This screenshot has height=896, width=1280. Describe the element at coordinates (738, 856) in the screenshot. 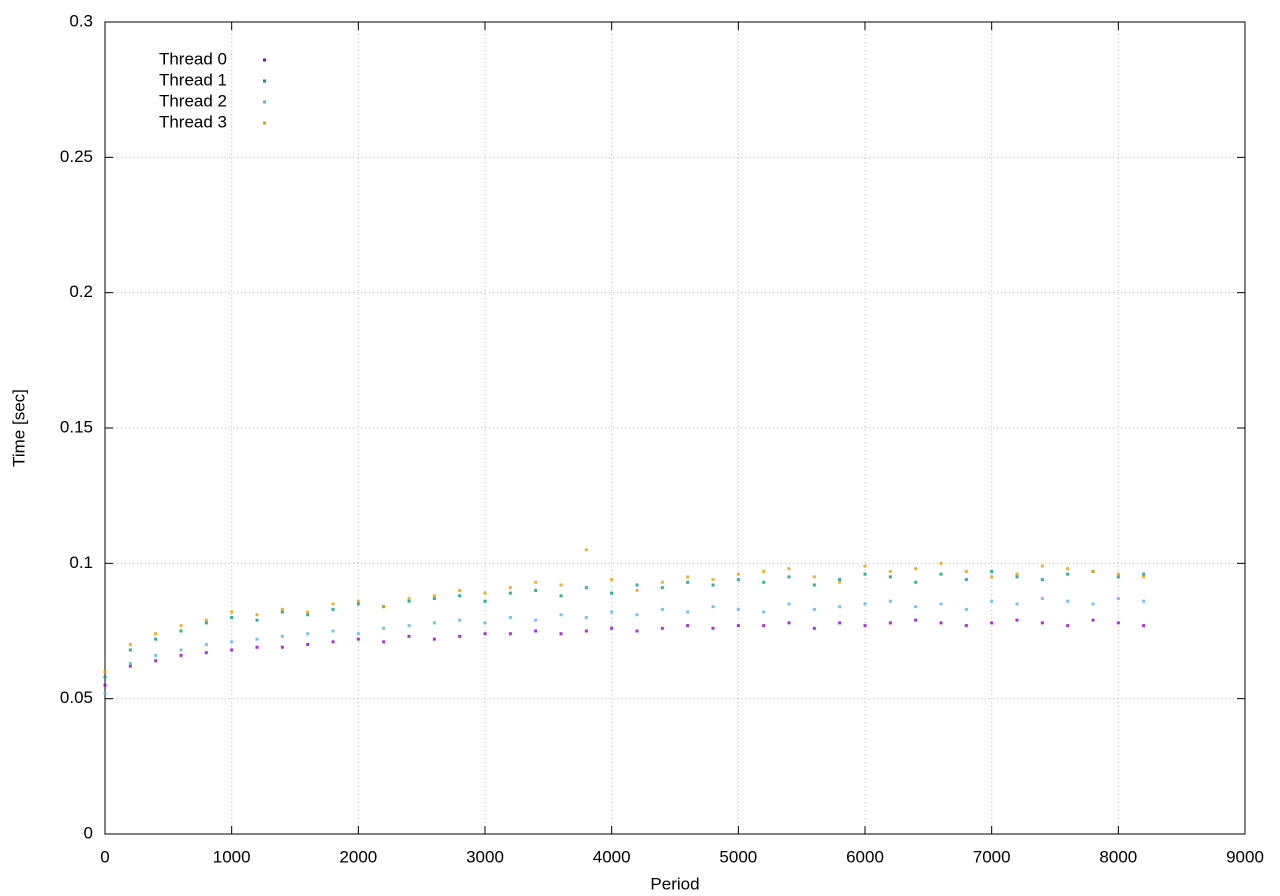

I see `x-tick-label: 5000` at that location.